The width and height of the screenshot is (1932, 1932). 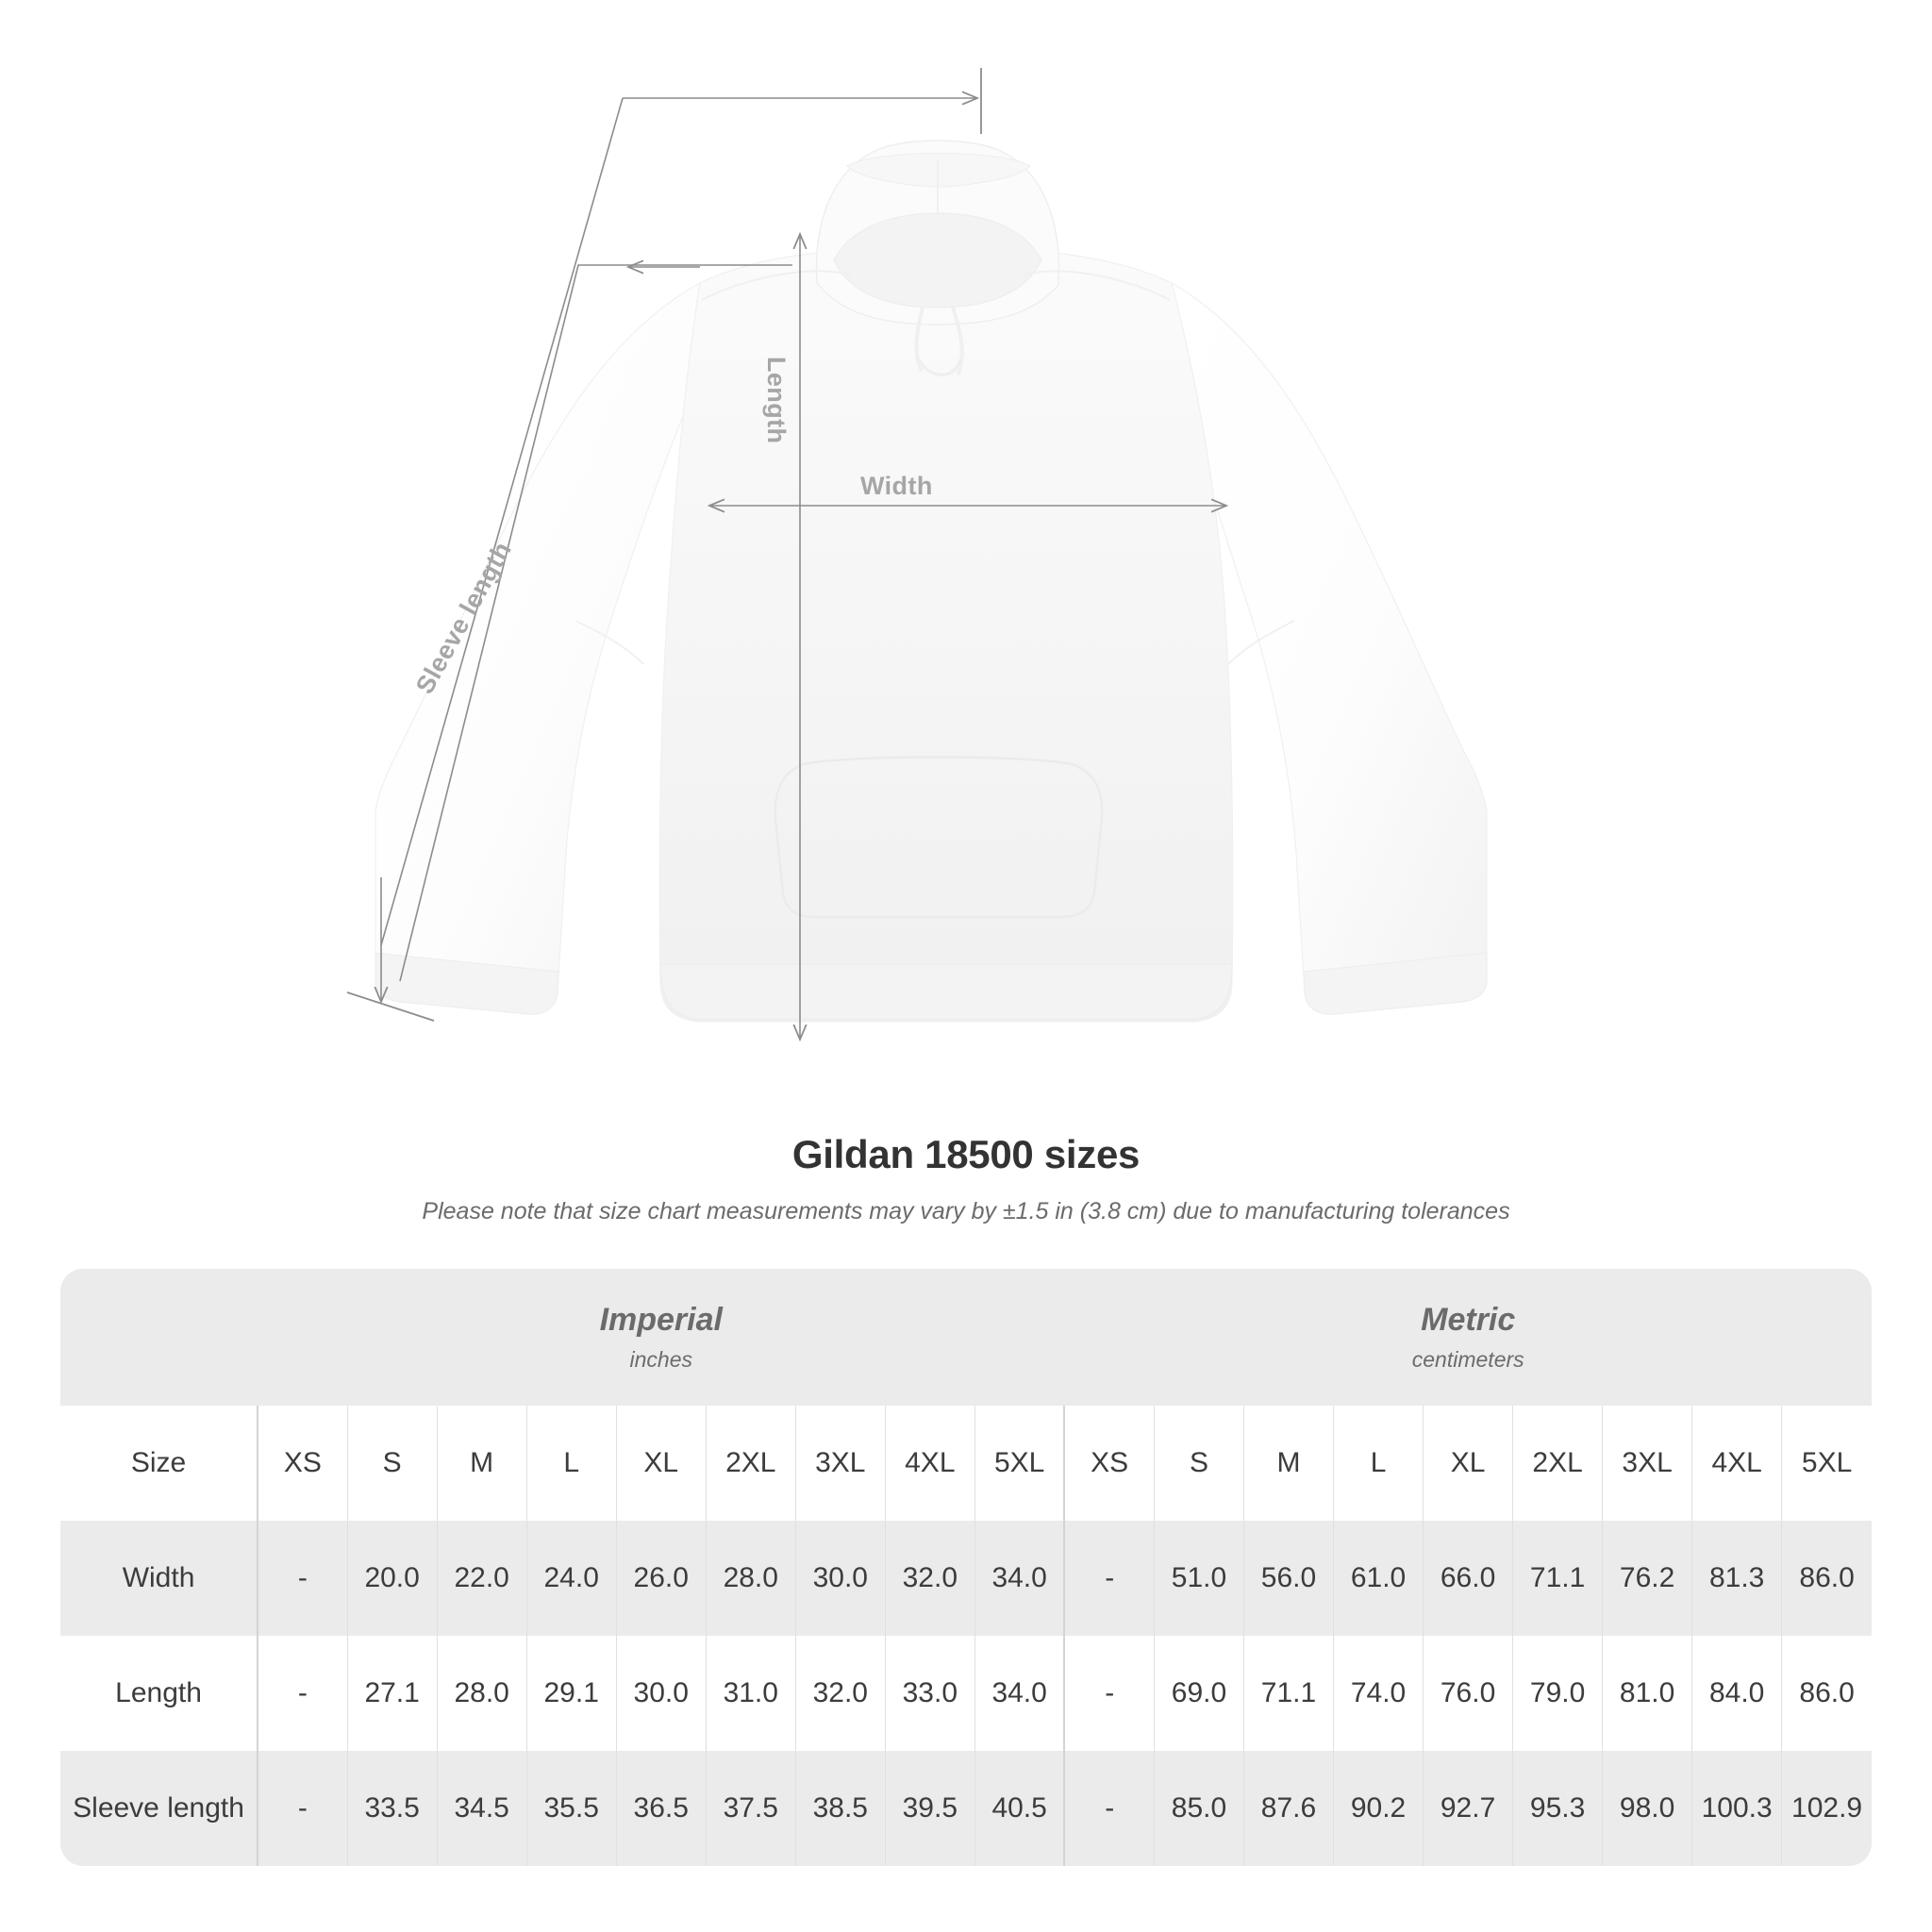 I want to click on cell-width-metric-s: 51.0, so click(x=1199, y=1579).